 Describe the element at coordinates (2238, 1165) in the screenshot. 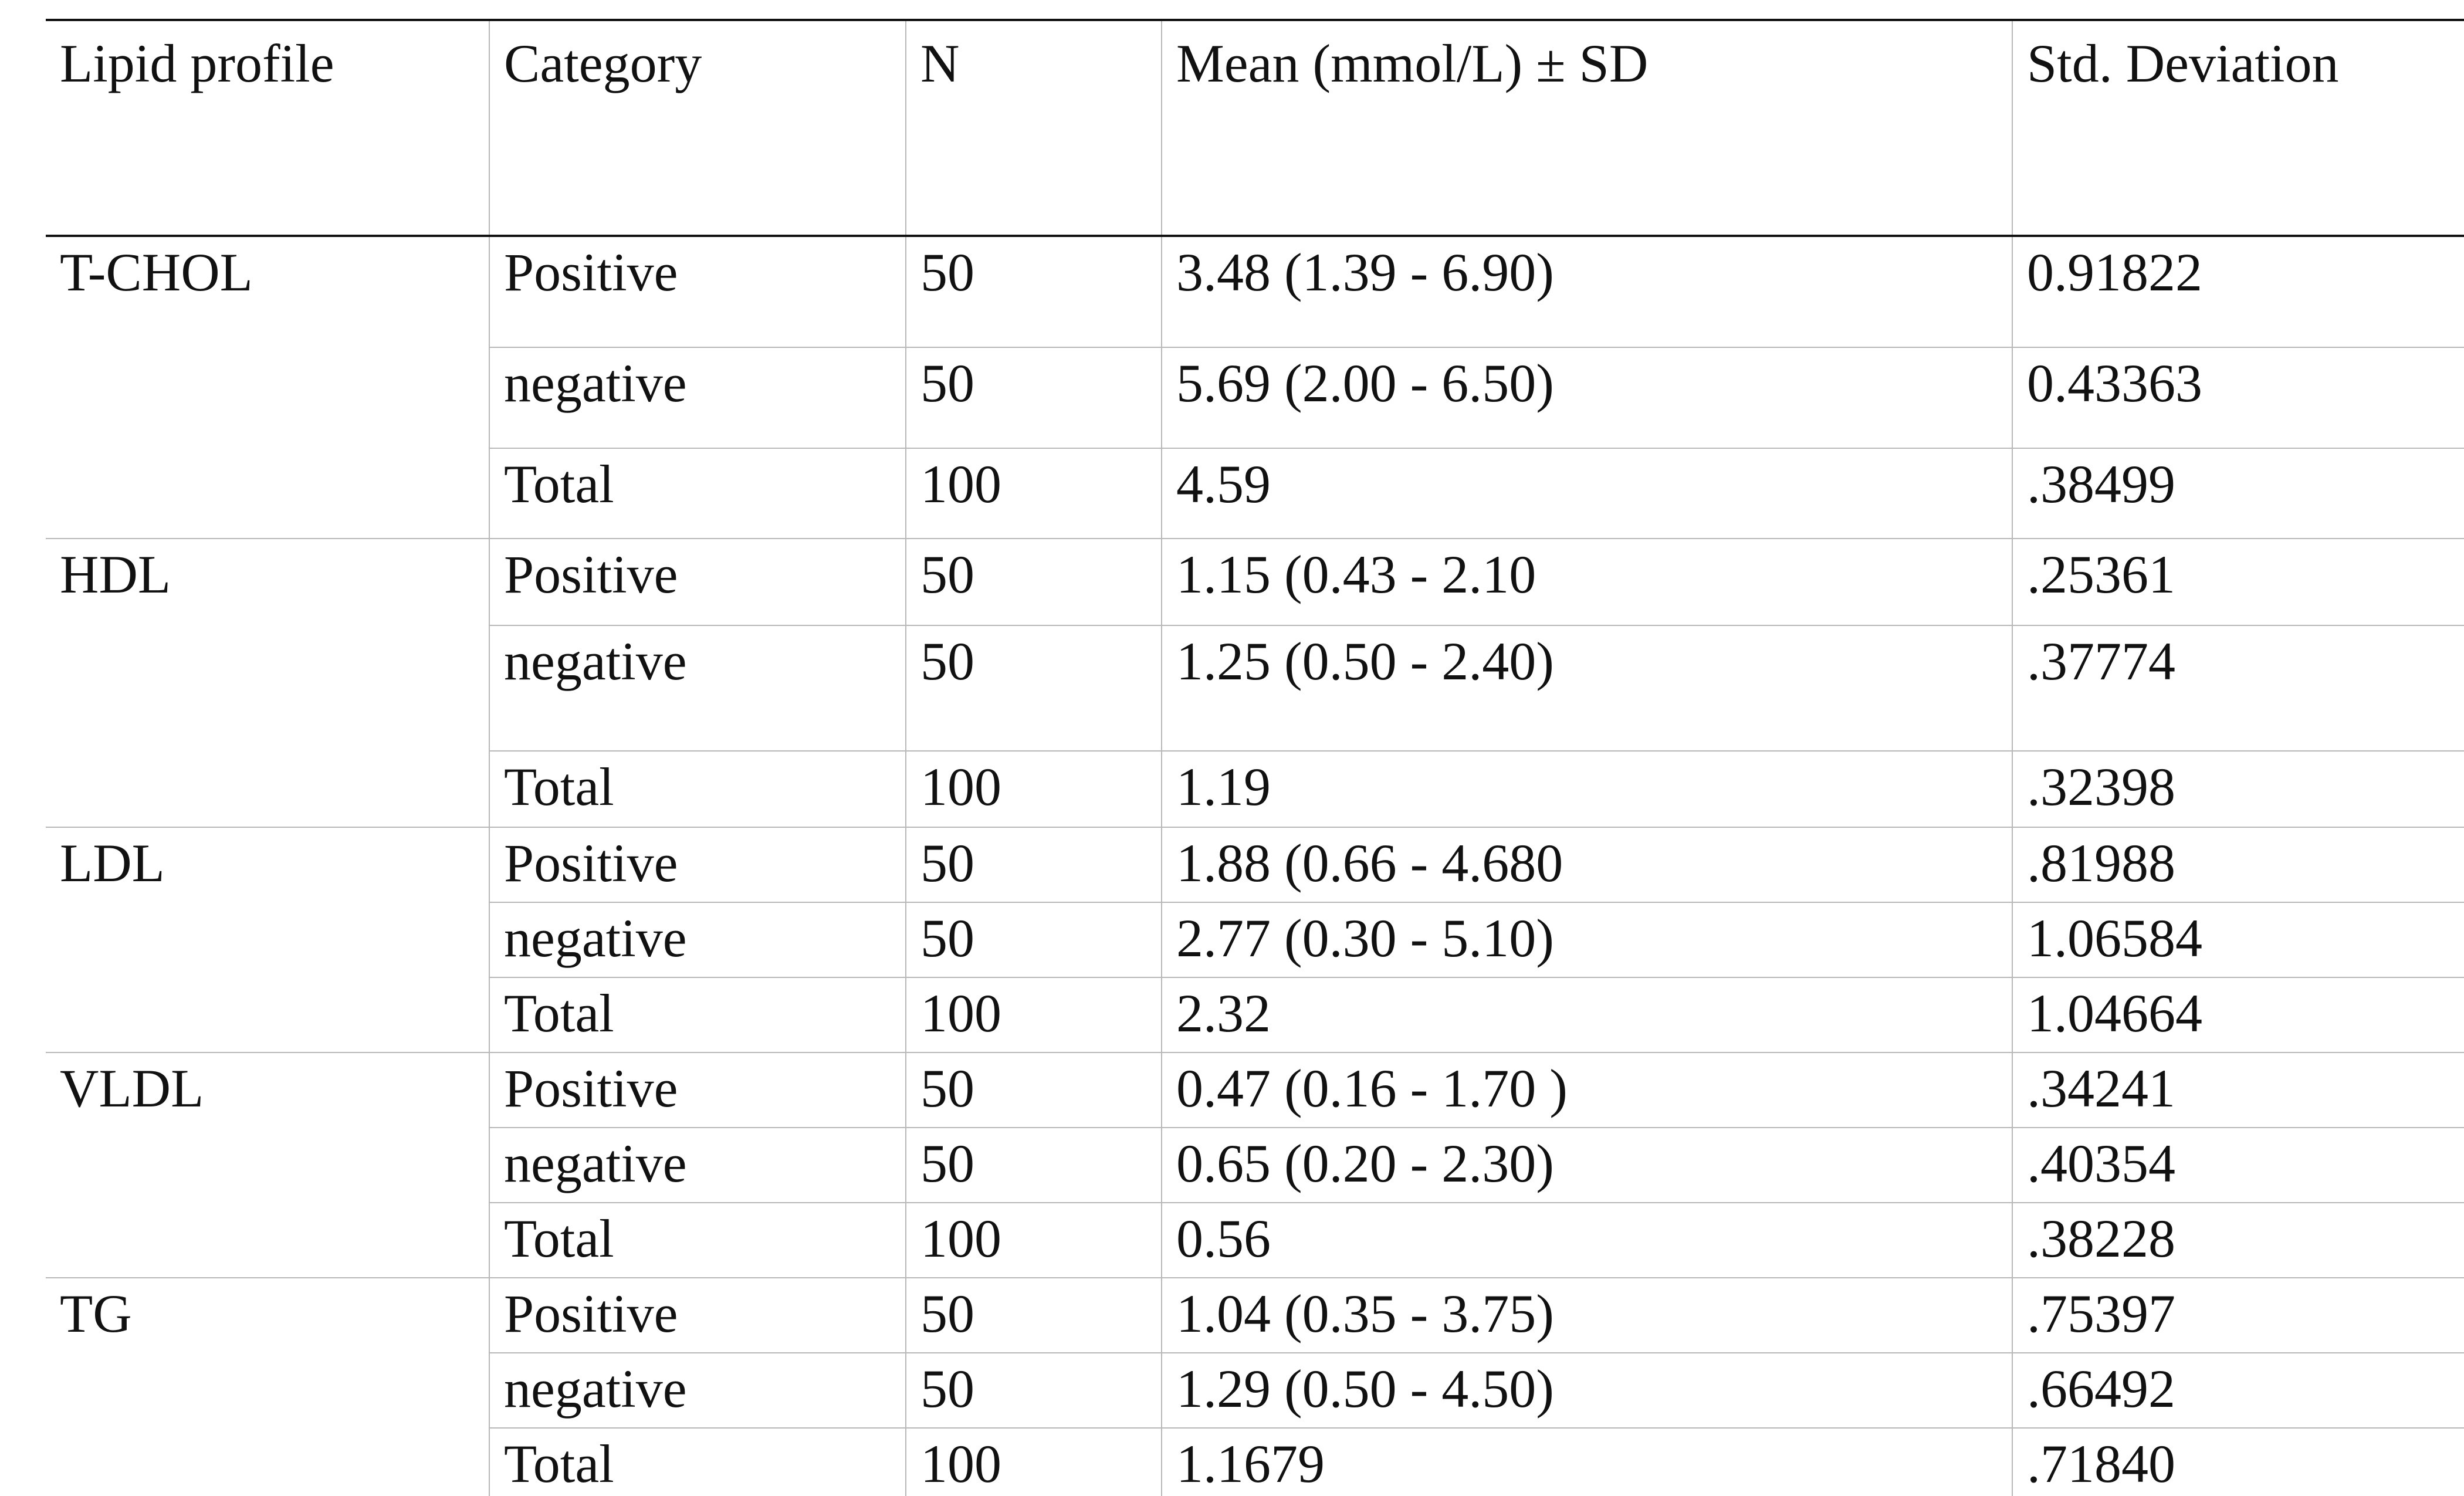

I see `std-deviation-cell: .40354` at that location.